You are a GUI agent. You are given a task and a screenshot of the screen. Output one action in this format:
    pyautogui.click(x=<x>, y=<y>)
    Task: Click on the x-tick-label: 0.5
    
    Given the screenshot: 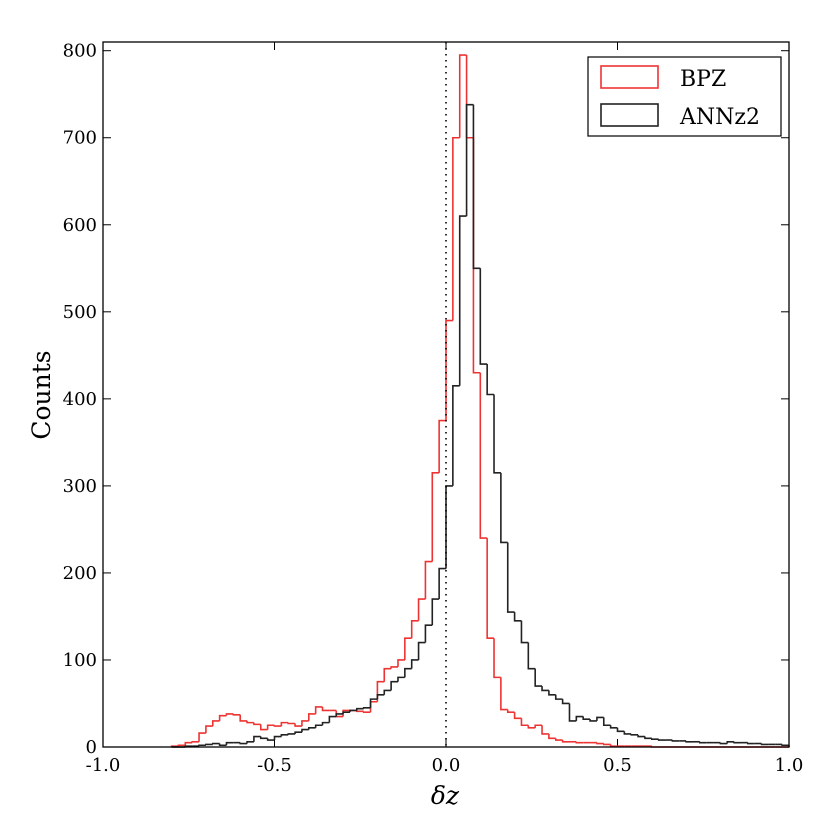 What is the action you would take?
    pyautogui.click(x=617, y=765)
    